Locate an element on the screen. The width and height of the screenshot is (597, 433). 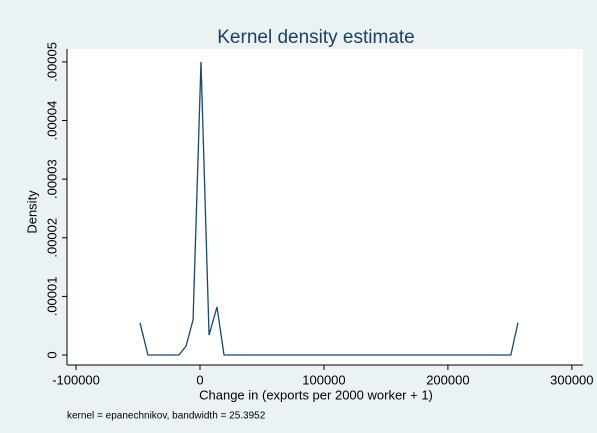
x-tick-label: 100000 is located at coordinates (323, 379).